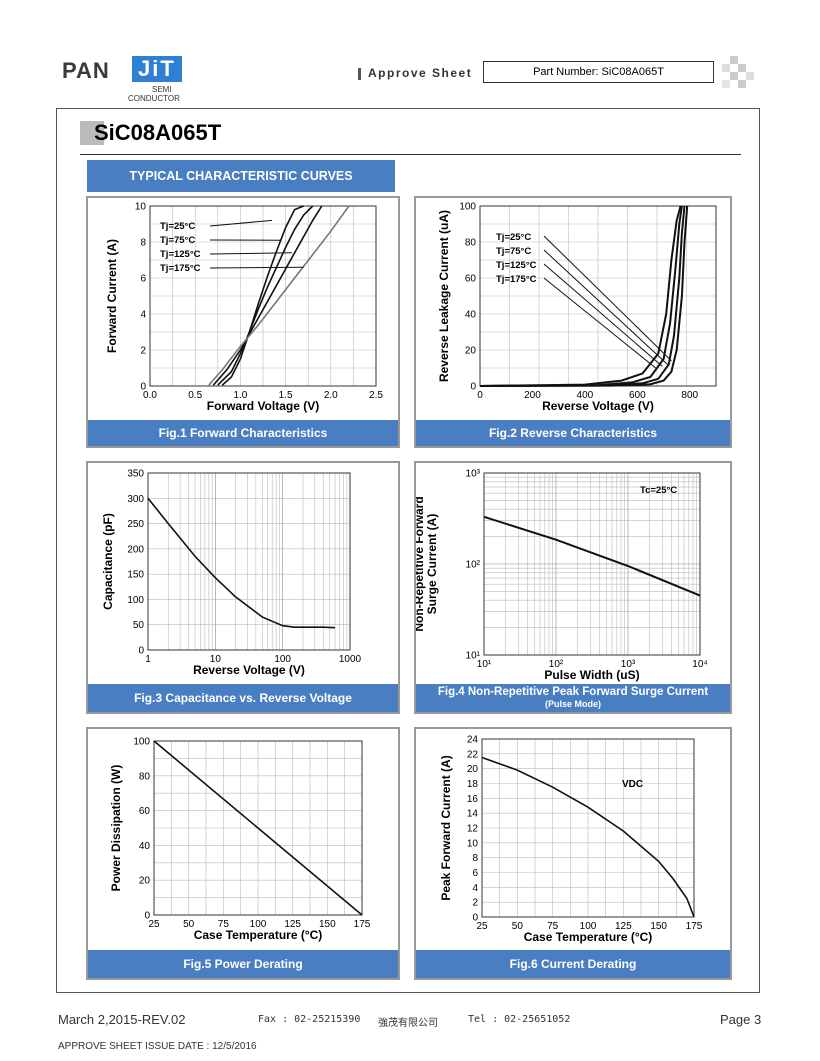 The width and height of the screenshot is (820, 1061). Describe the element at coordinates (282, 659) in the screenshot. I see `chart3-x-tick-label: 100` at that location.